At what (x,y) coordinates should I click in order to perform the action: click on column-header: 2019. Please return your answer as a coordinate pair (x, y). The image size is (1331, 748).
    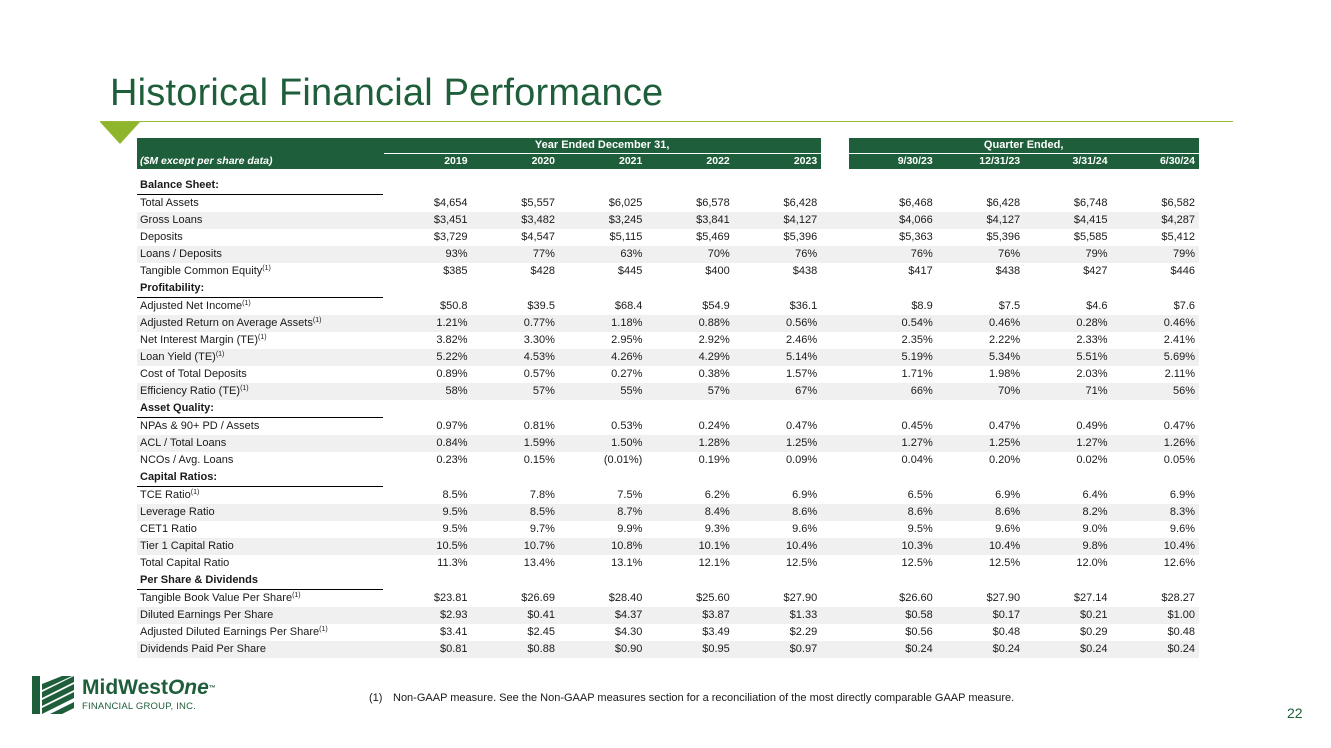
    Looking at the image, I should click on (428, 161).